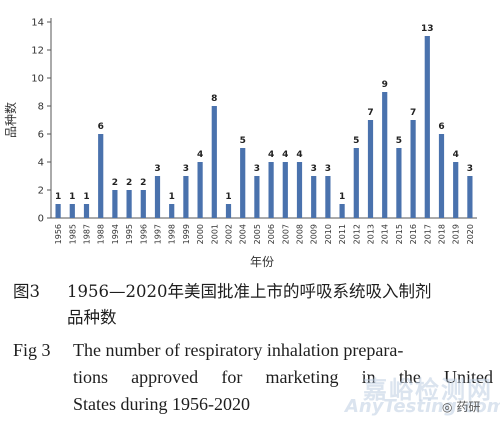 The height and width of the screenshot is (425, 500). Describe the element at coordinates (456, 234) in the screenshot. I see `x-tick-label: 2019` at that location.